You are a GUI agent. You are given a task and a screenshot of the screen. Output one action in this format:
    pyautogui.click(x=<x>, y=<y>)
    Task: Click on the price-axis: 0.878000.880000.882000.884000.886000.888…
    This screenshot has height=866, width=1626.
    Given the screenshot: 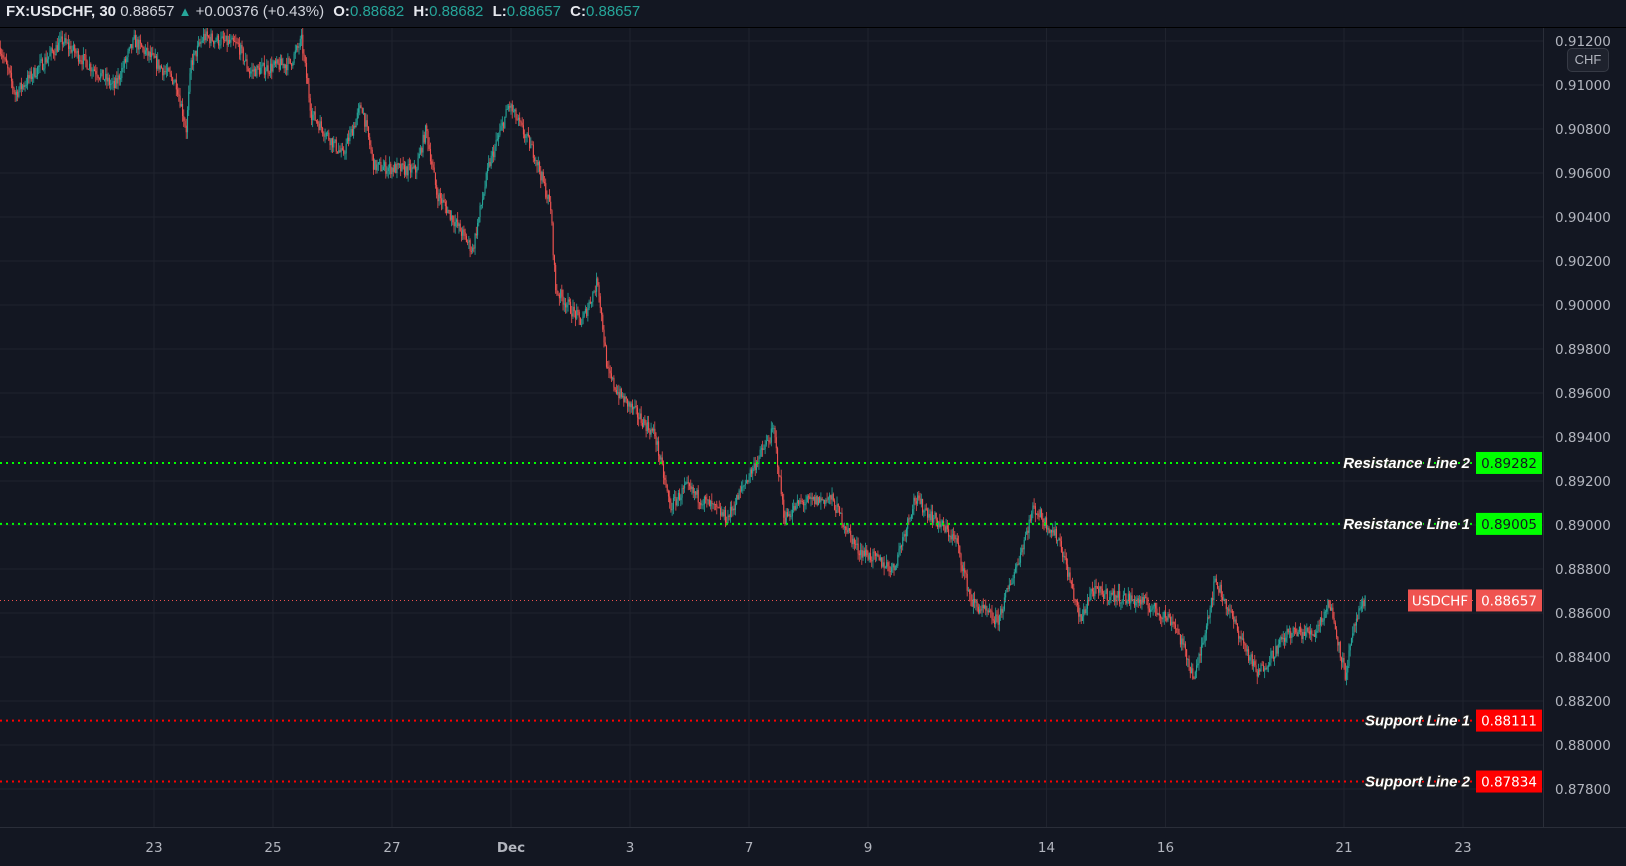 What is the action you would take?
    pyautogui.click(x=1583, y=416)
    